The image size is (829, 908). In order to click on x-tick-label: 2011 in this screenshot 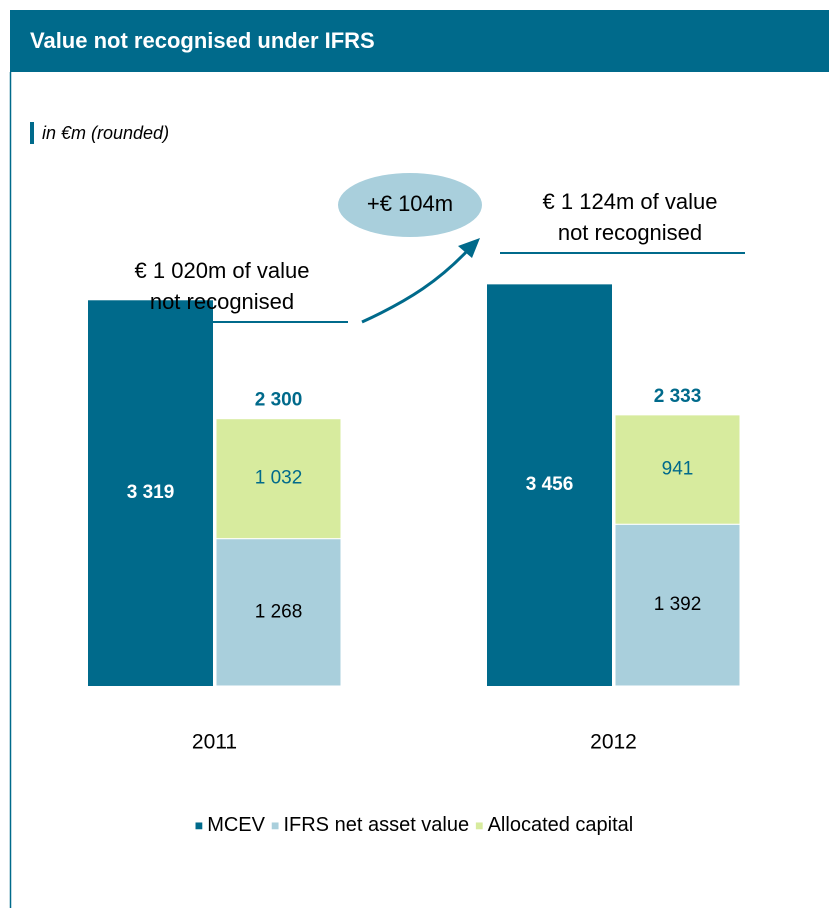, I will do `click(214, 742)`.